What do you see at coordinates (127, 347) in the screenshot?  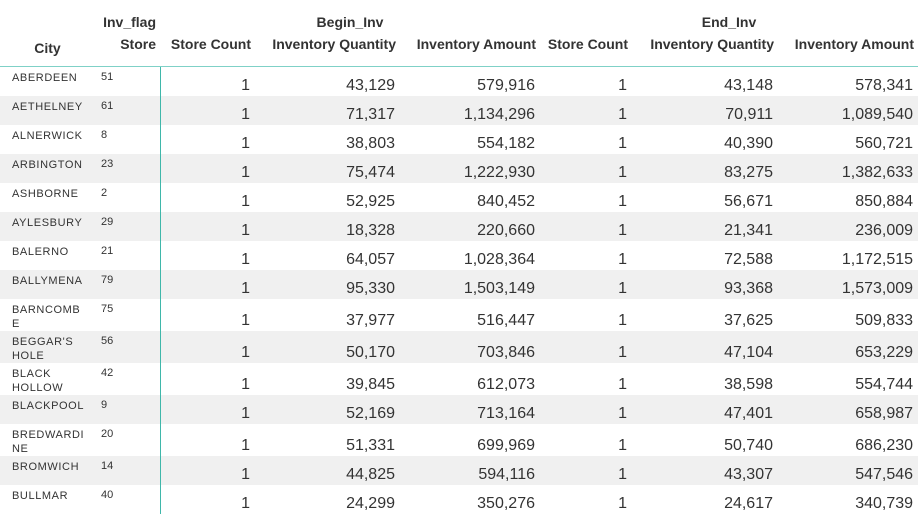 I see `store-cell: 56` at bounding box center [127, 347].